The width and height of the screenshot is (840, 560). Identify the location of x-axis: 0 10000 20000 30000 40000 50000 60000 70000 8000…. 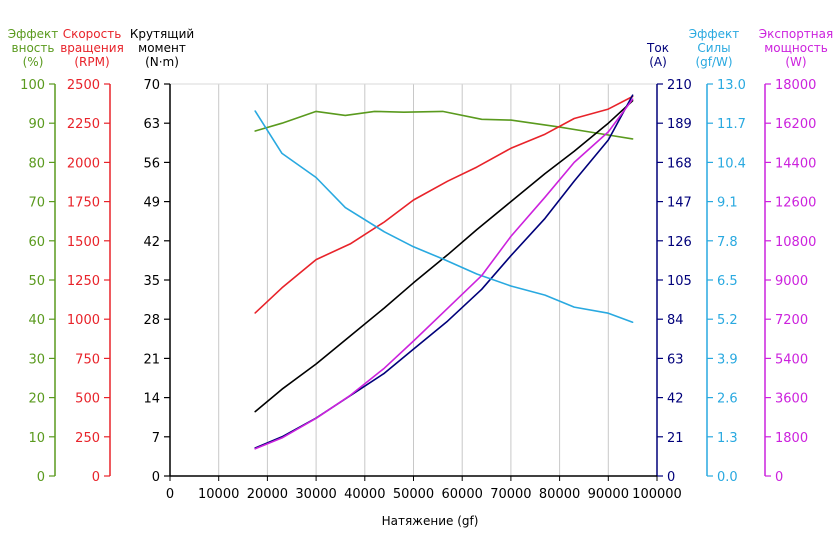
(424, 488).